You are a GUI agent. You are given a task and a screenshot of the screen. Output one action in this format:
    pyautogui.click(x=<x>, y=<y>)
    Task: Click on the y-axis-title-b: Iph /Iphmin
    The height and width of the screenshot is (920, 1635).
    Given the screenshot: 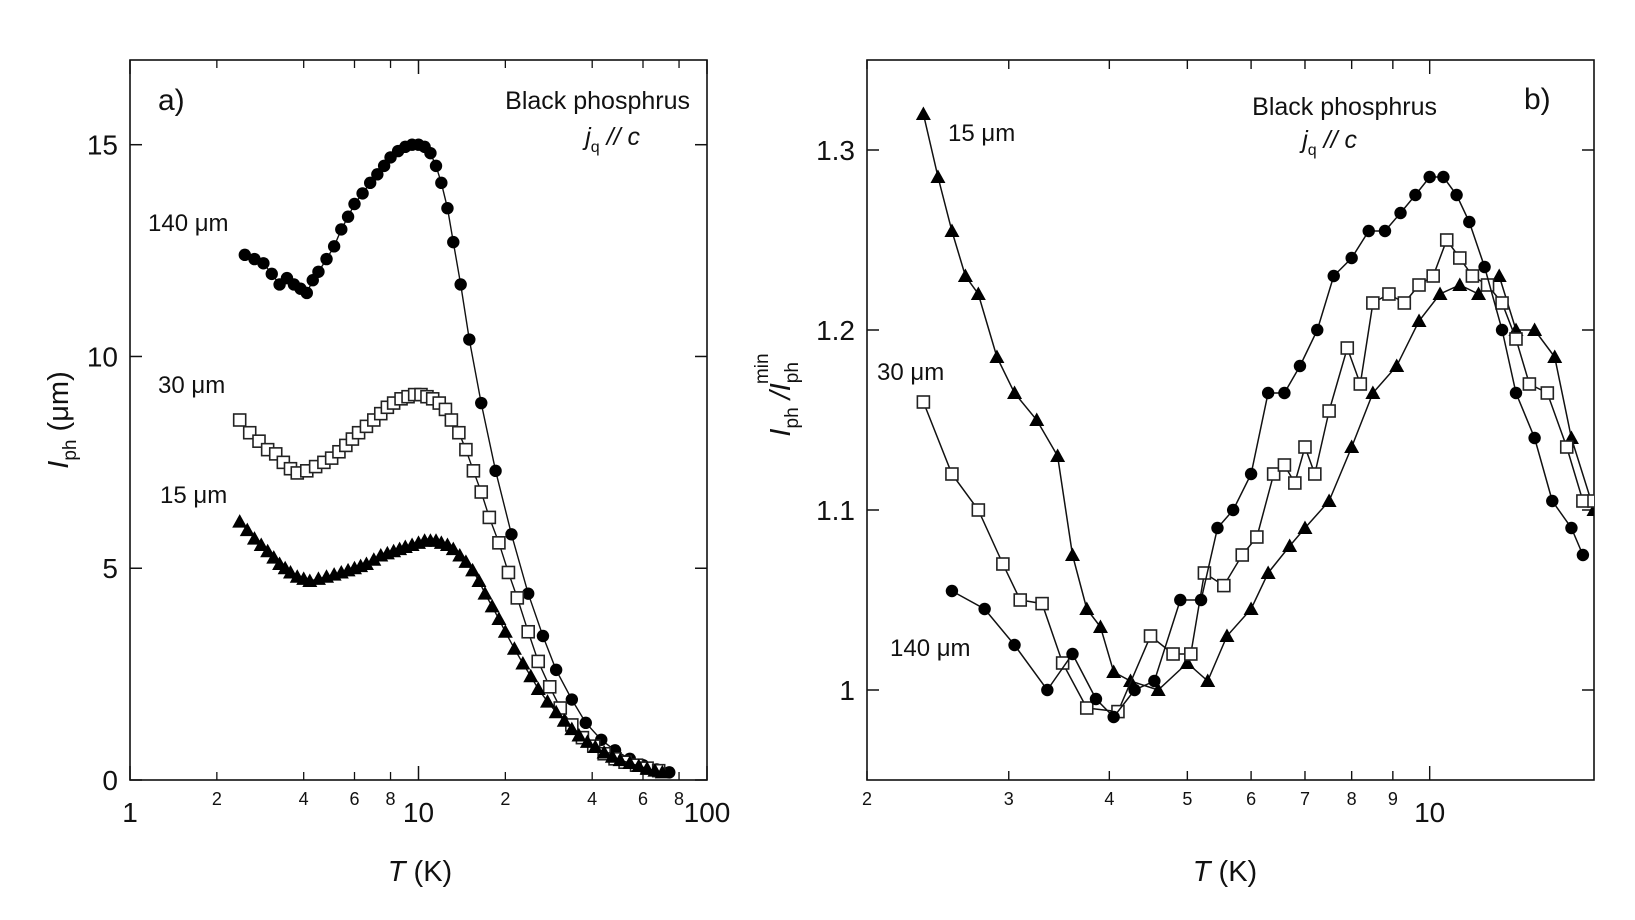 What is the action you would take?
    pyautogui.click(x=777, y=394)
    